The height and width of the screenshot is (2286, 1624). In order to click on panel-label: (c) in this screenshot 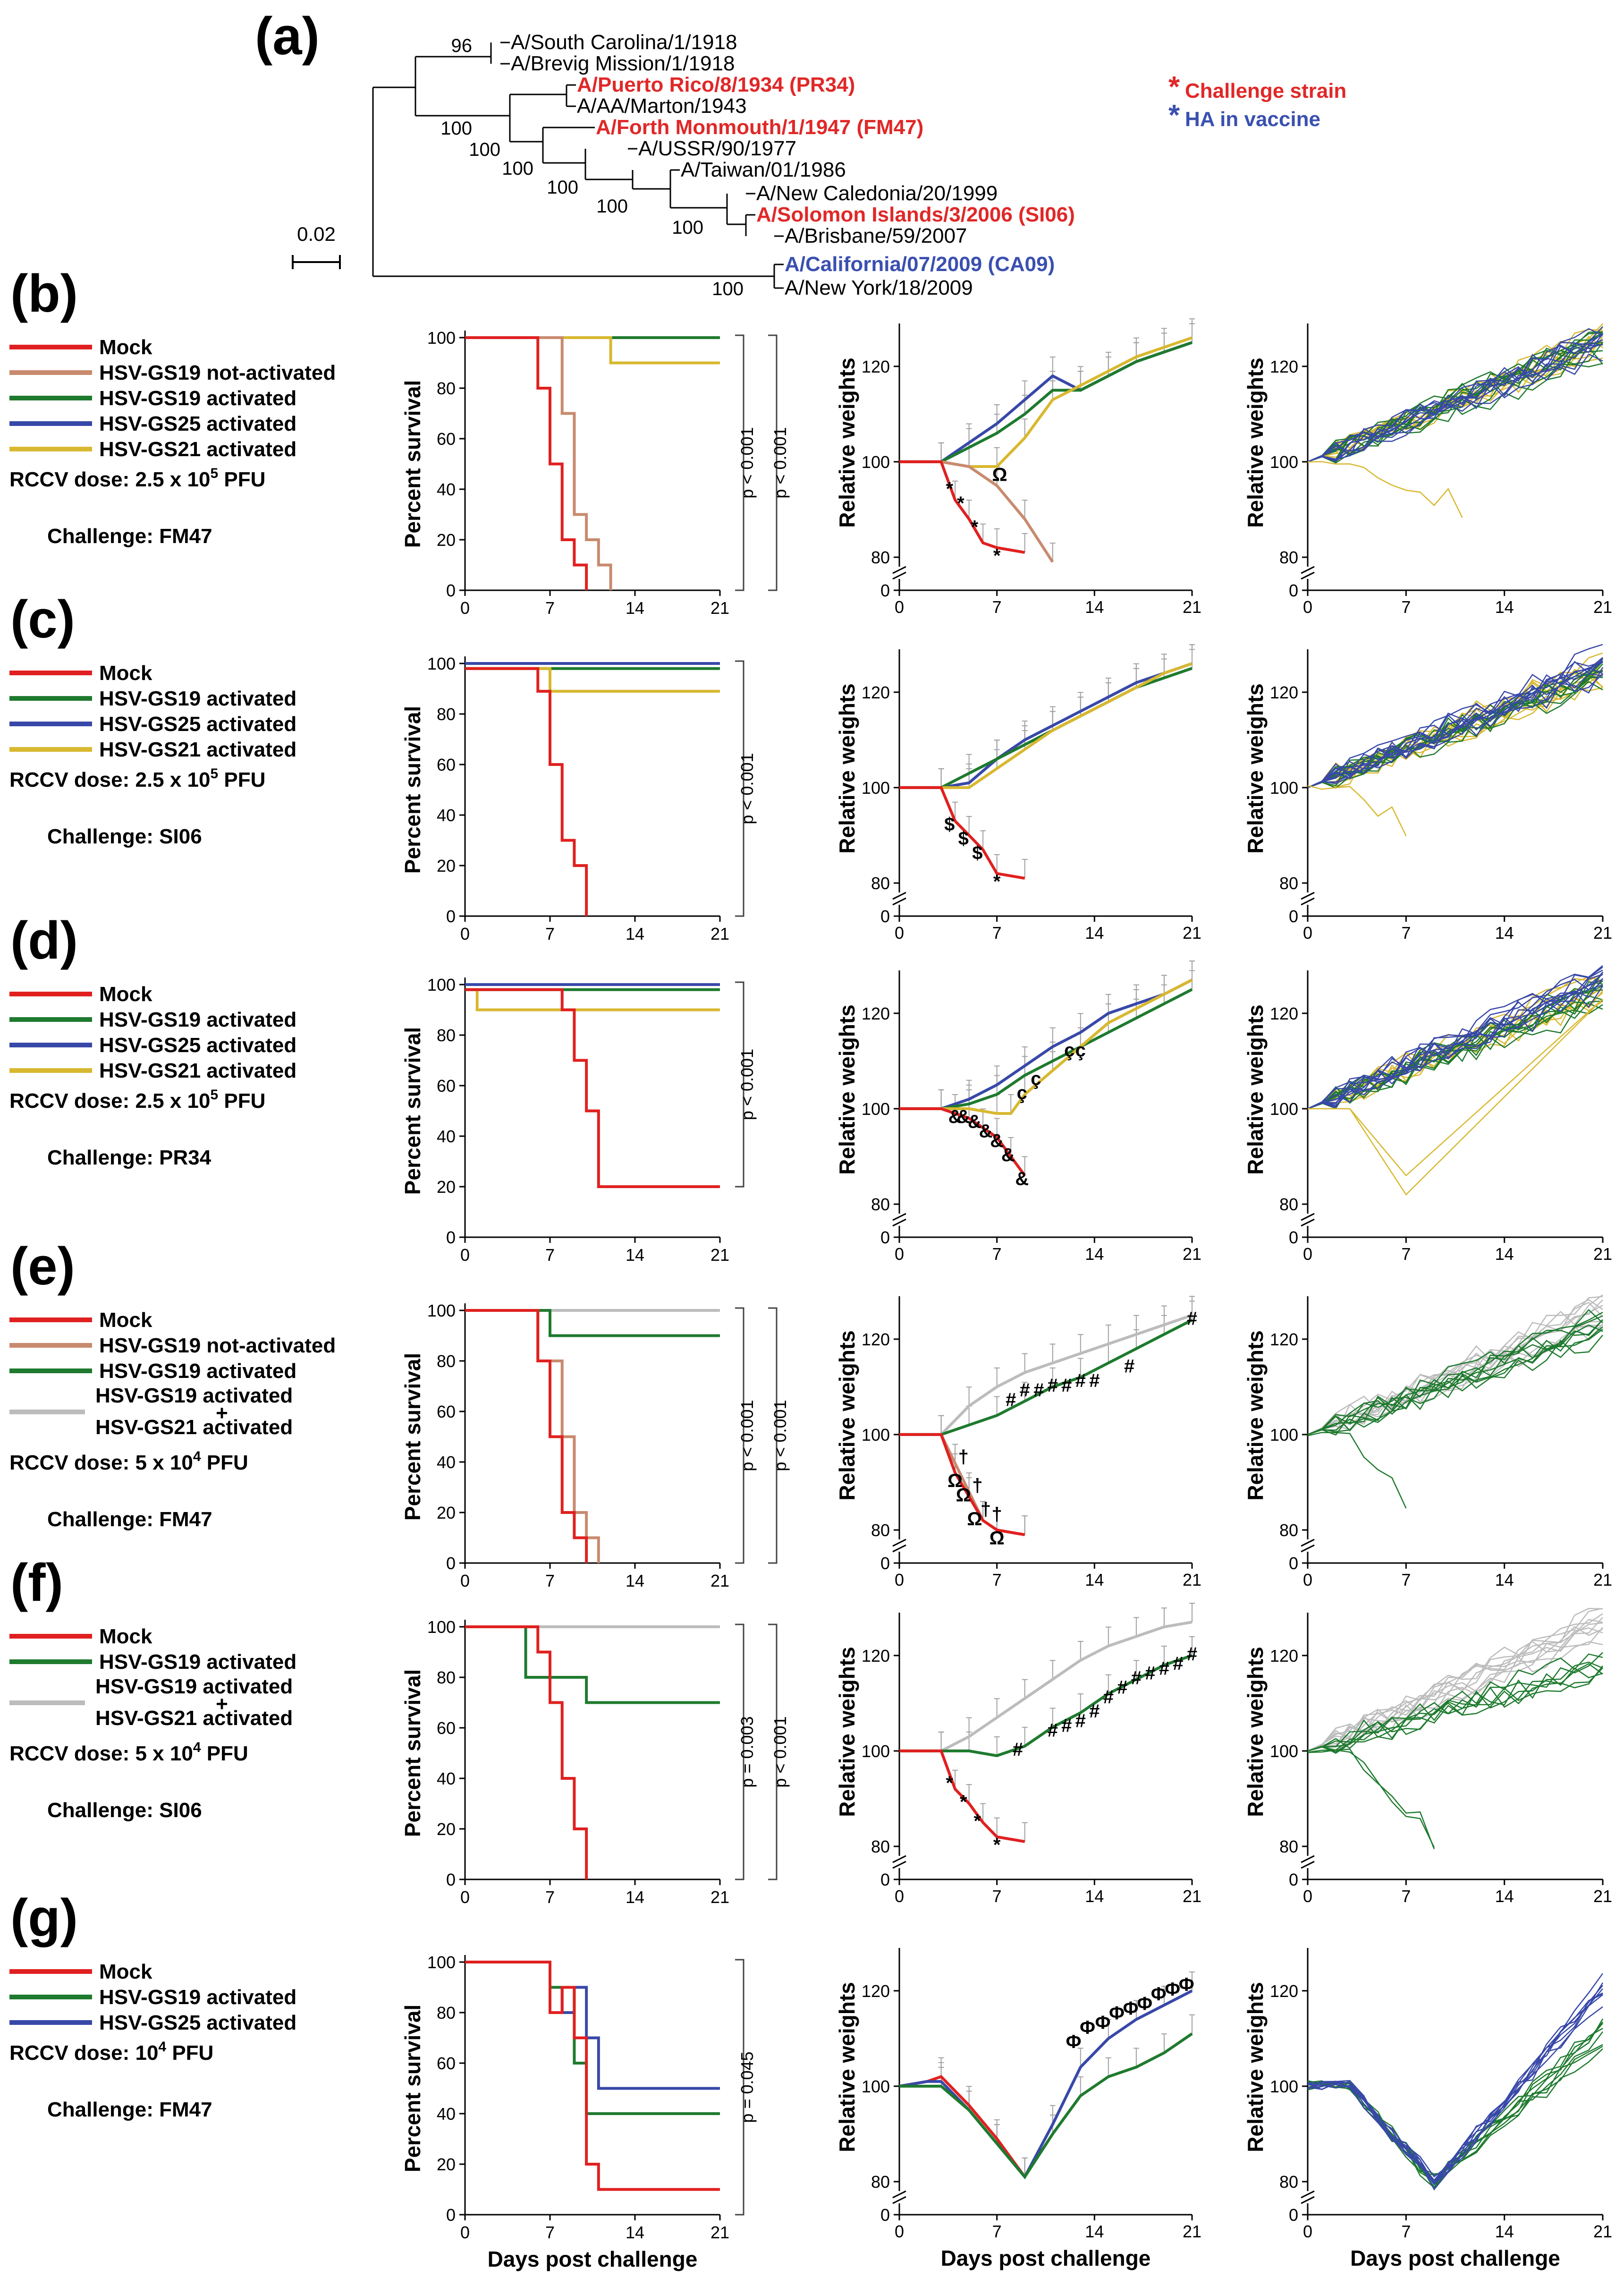, I will do `click(42, 619)`.